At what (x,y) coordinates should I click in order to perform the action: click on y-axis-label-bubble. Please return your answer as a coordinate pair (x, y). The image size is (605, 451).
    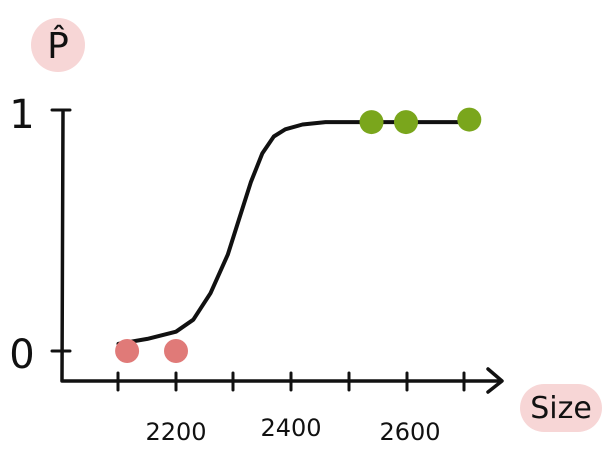
    Looking at the image, I should click on (58, 45).